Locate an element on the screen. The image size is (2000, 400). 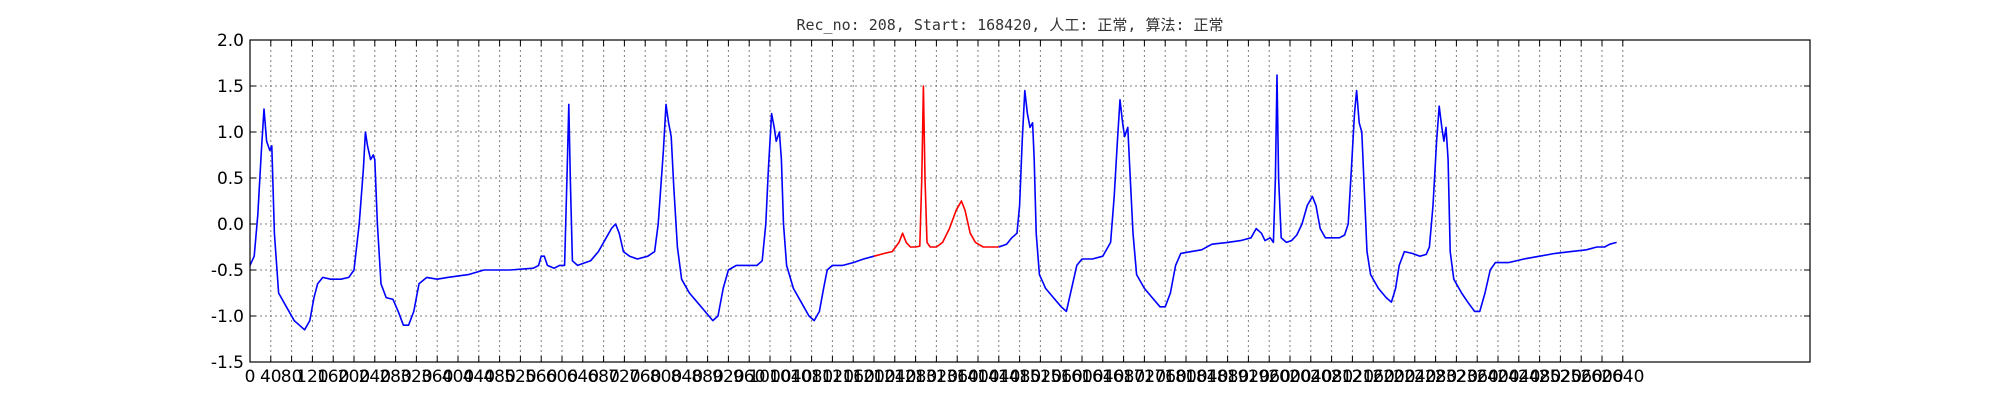
xtick-label: 120 is located at coordinates (312, 377).